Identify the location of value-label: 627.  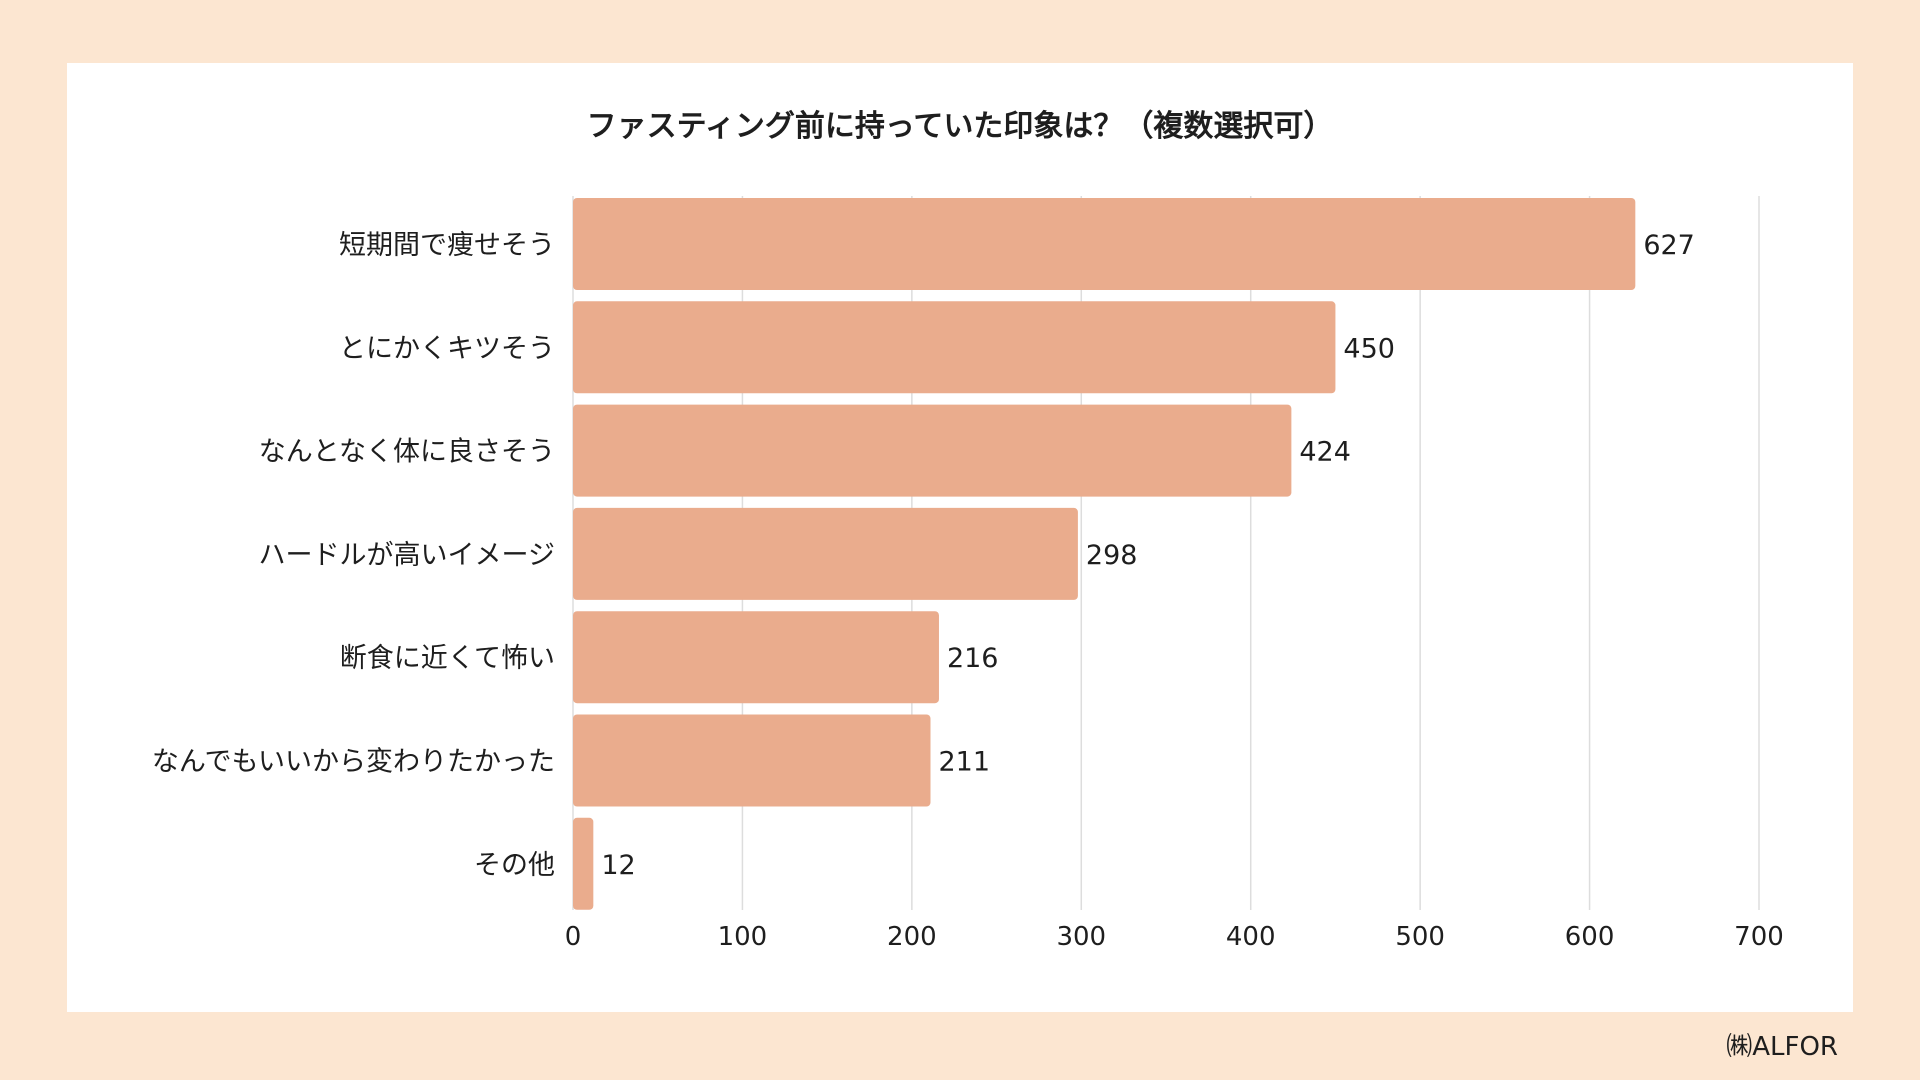
(1669, 245).